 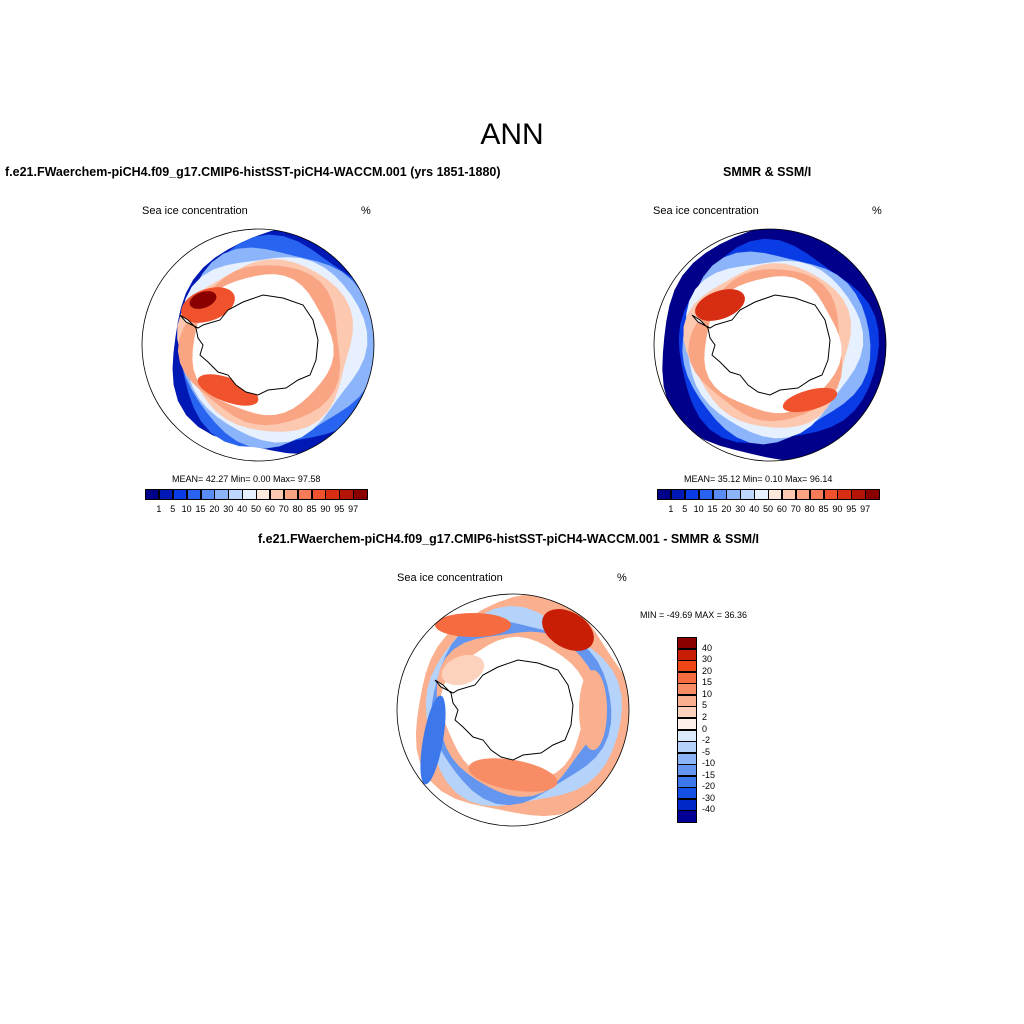 I want to click on panel2-title: SMMR & SSM/I, so click(x=767, y=172).